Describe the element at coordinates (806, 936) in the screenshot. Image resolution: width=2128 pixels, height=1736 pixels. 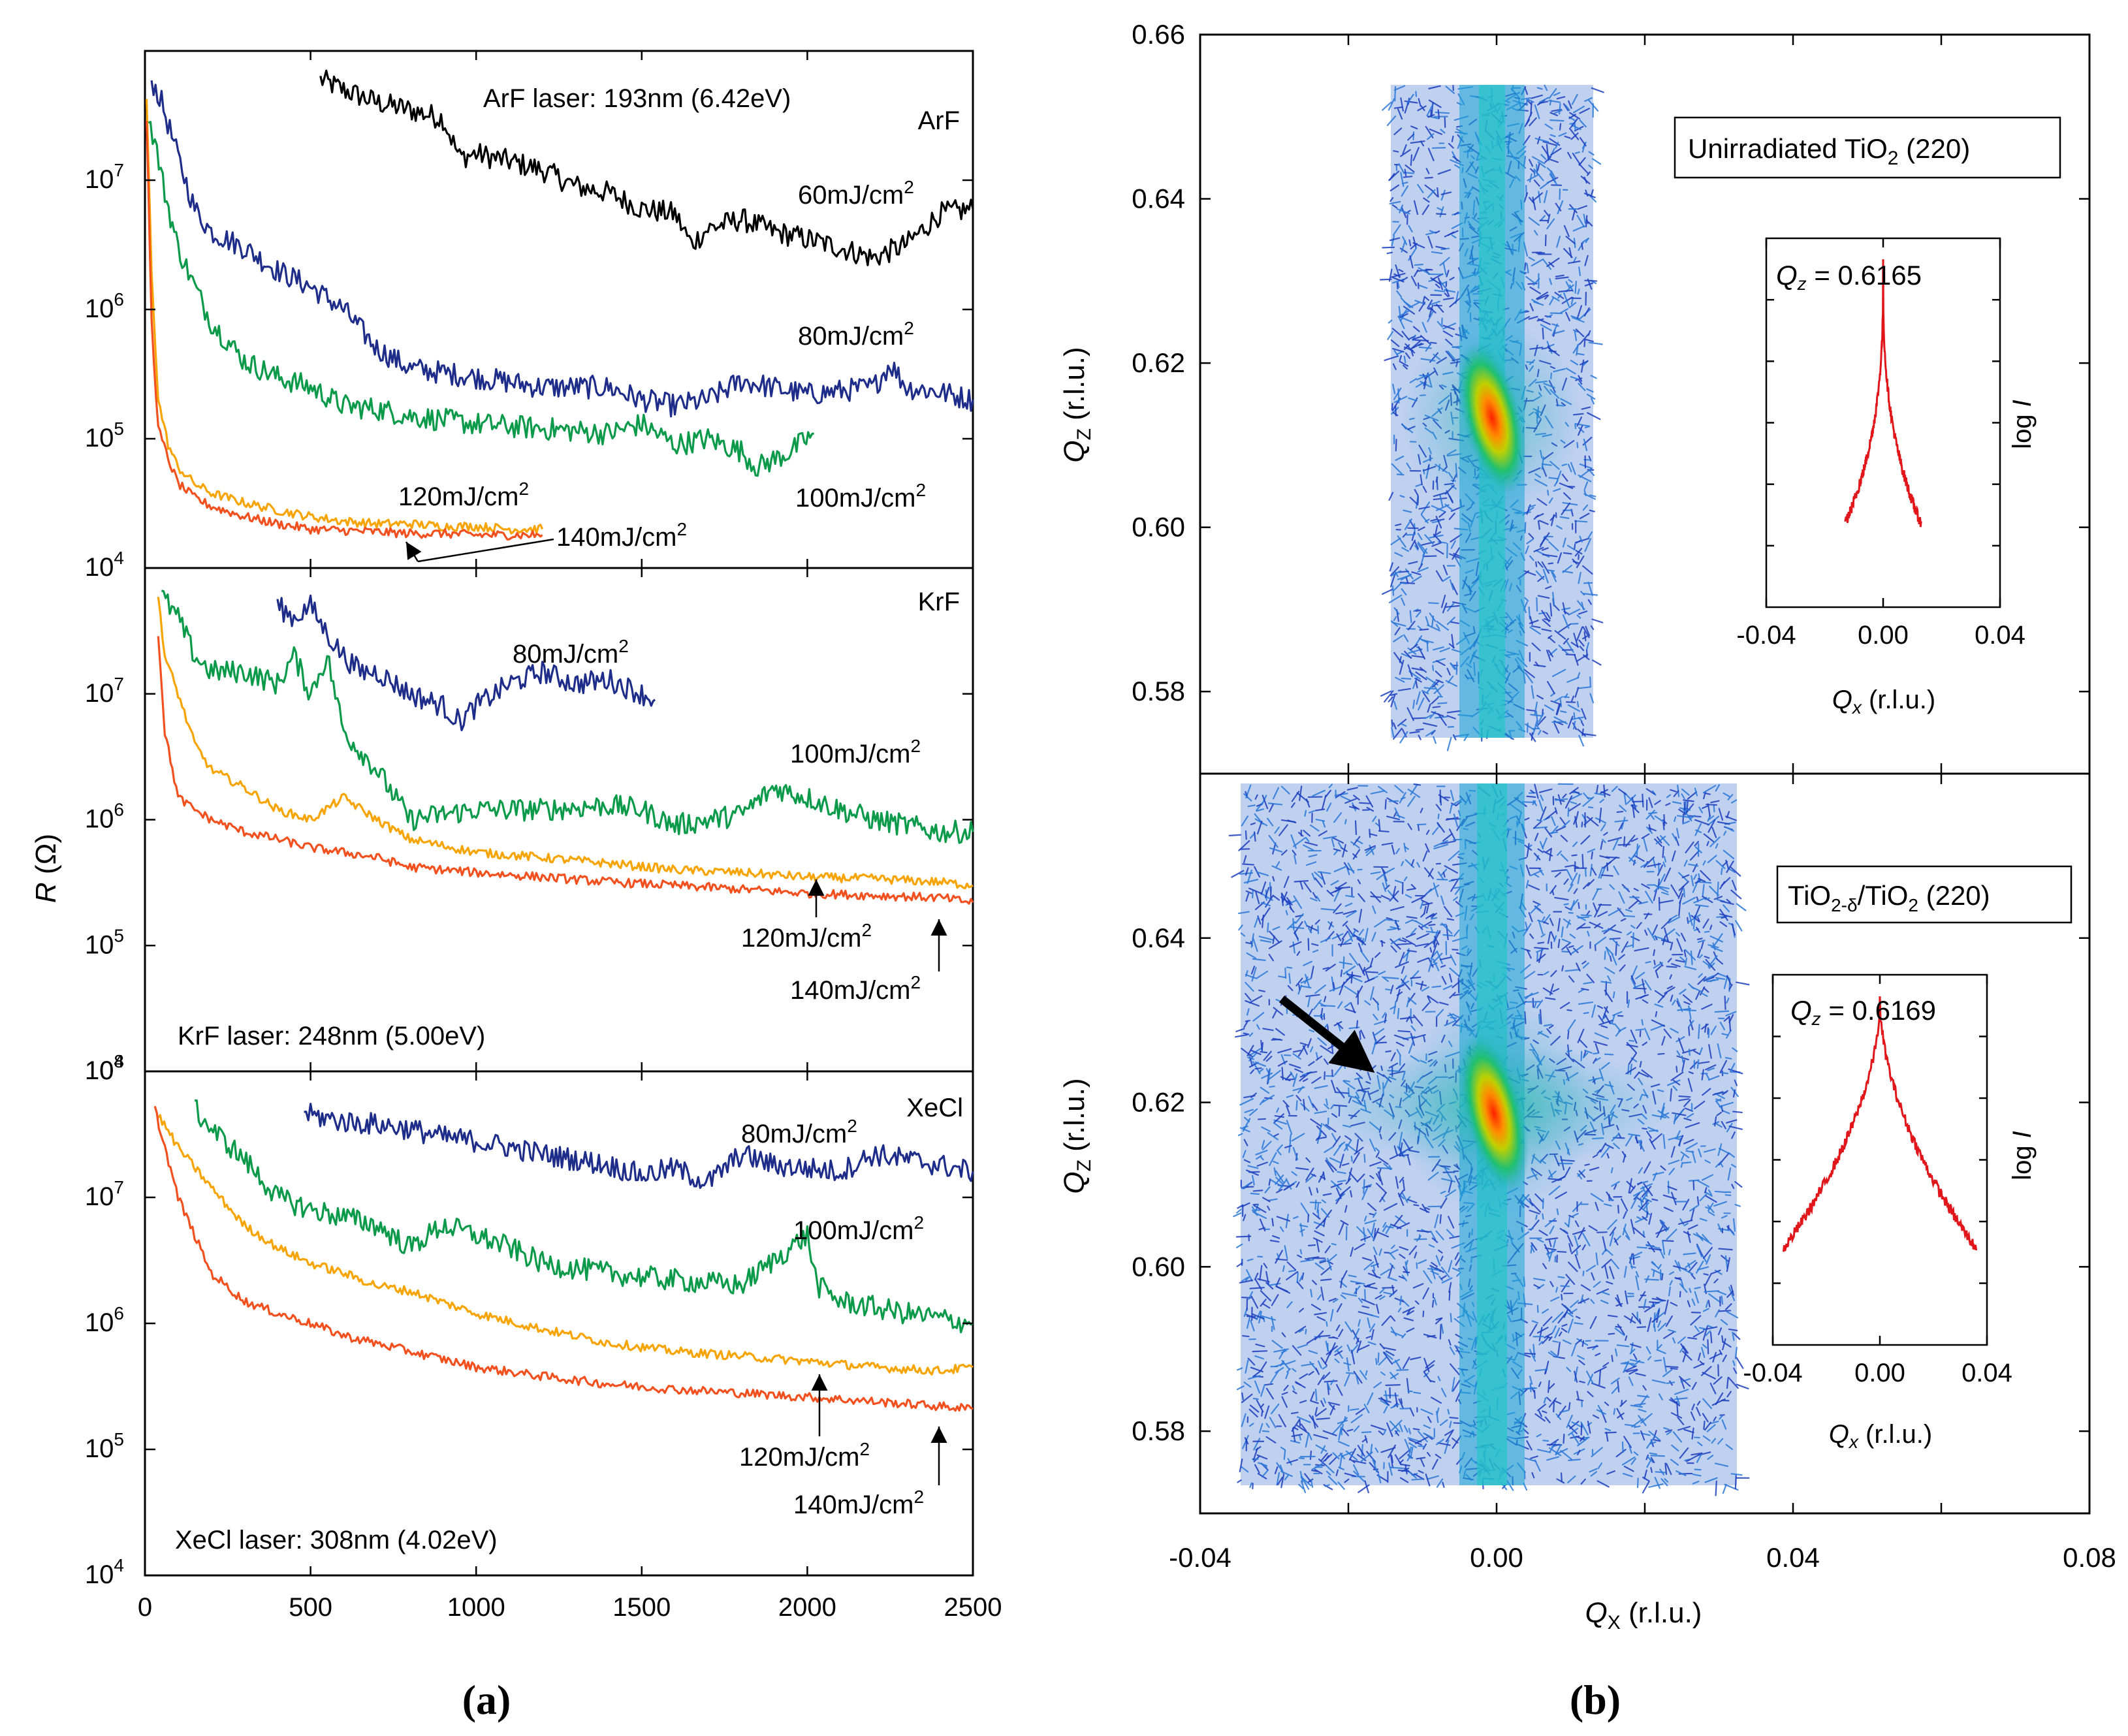
I see `krf-label-120: 120mJ/cm2` at that location.